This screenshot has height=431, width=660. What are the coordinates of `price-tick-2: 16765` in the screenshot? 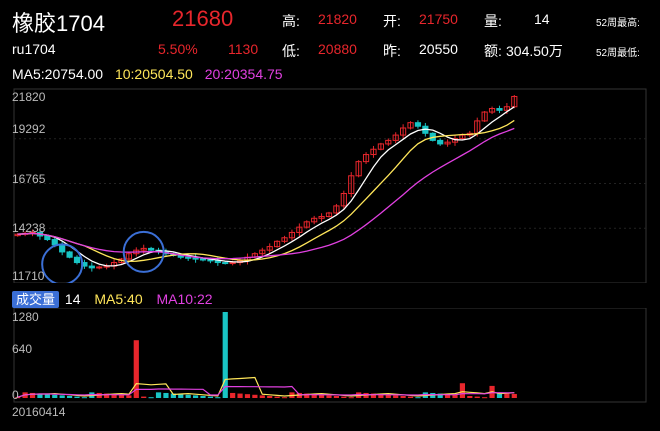 It's located at (29, 179).